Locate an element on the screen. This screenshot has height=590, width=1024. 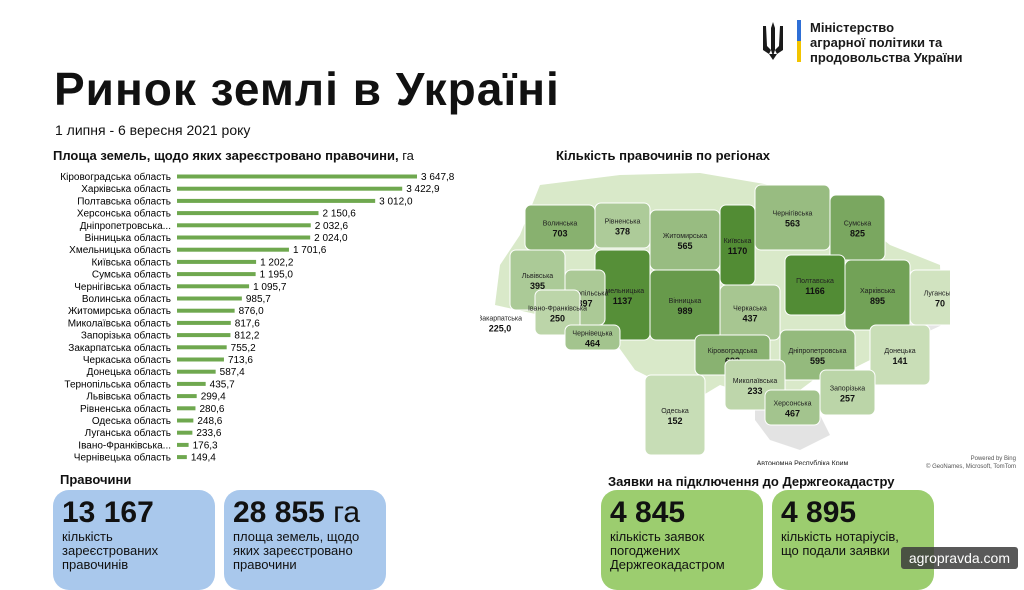
map-region-name: Вінницька is located at coordinates (685, 301).